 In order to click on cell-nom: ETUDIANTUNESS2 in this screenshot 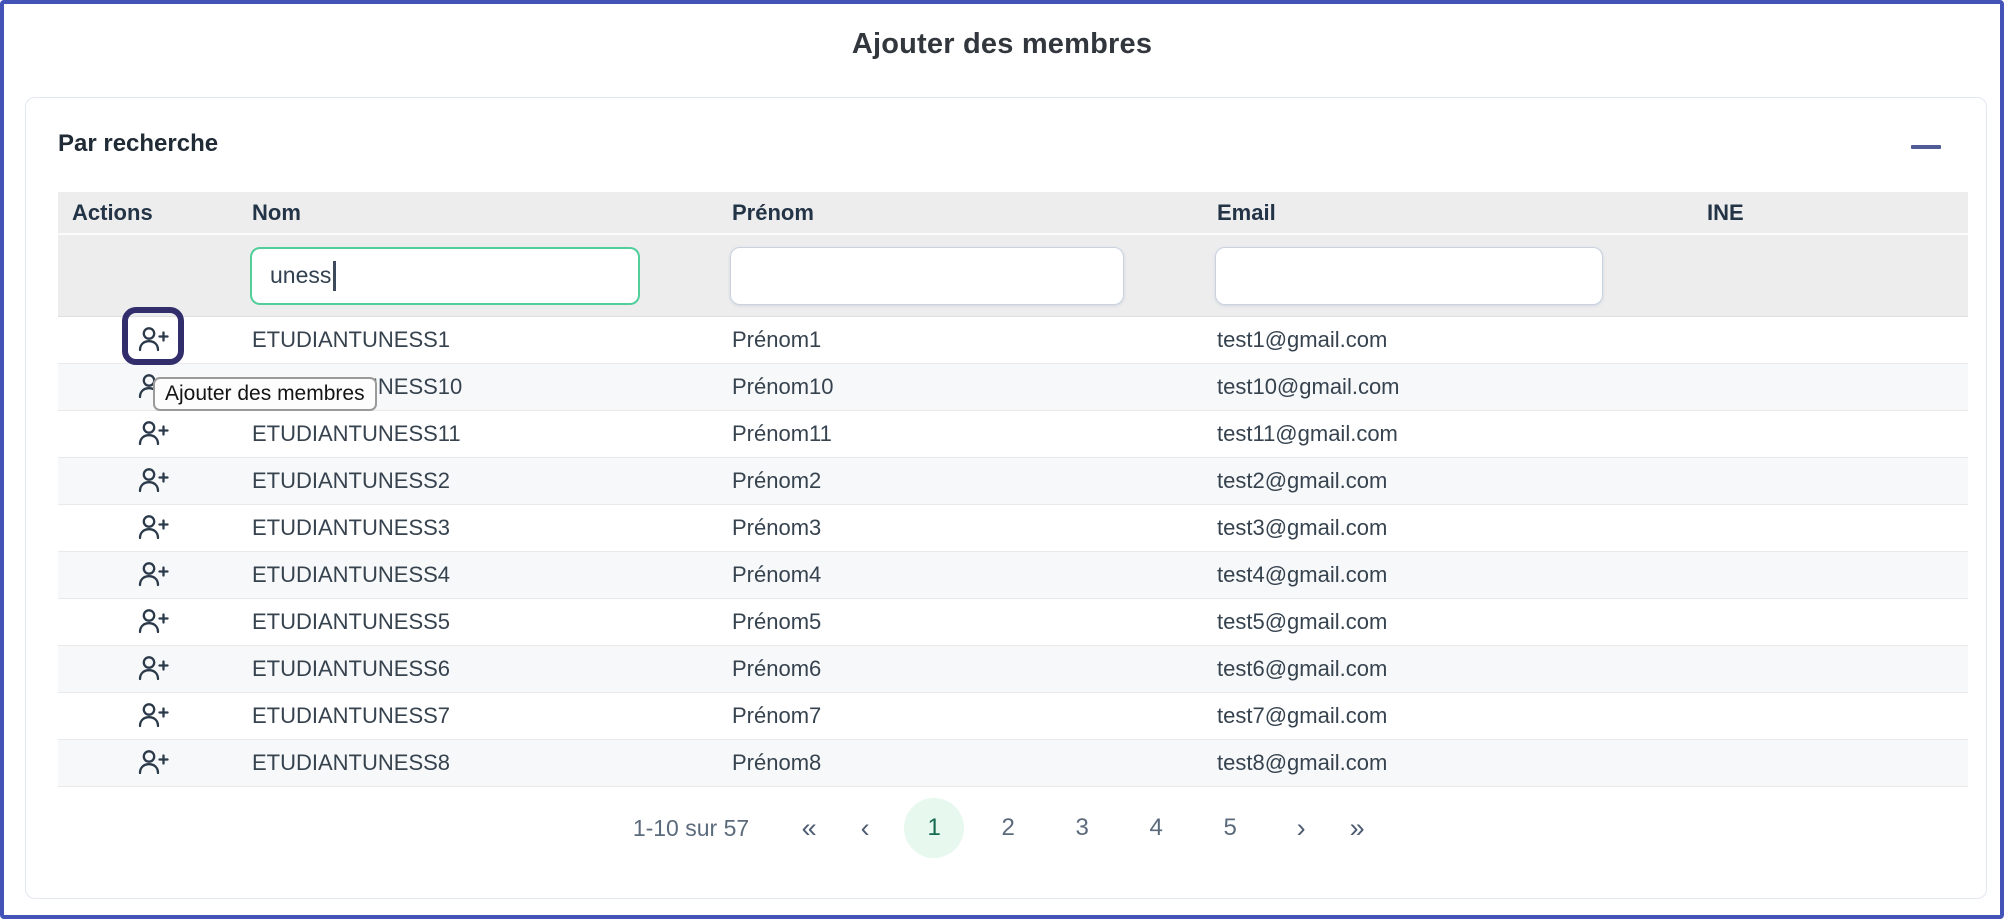, I will do `click(351, 480)`.